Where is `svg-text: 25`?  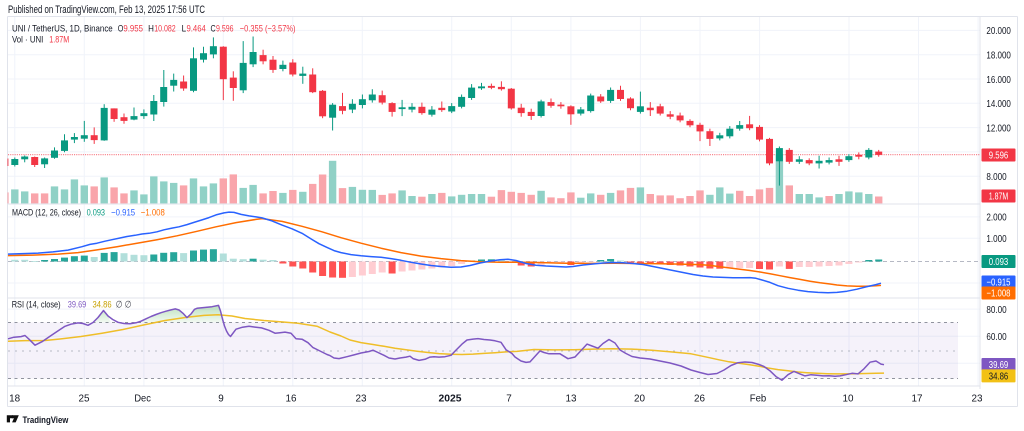 svg-text: 25 is located at coordinates (84, 399).